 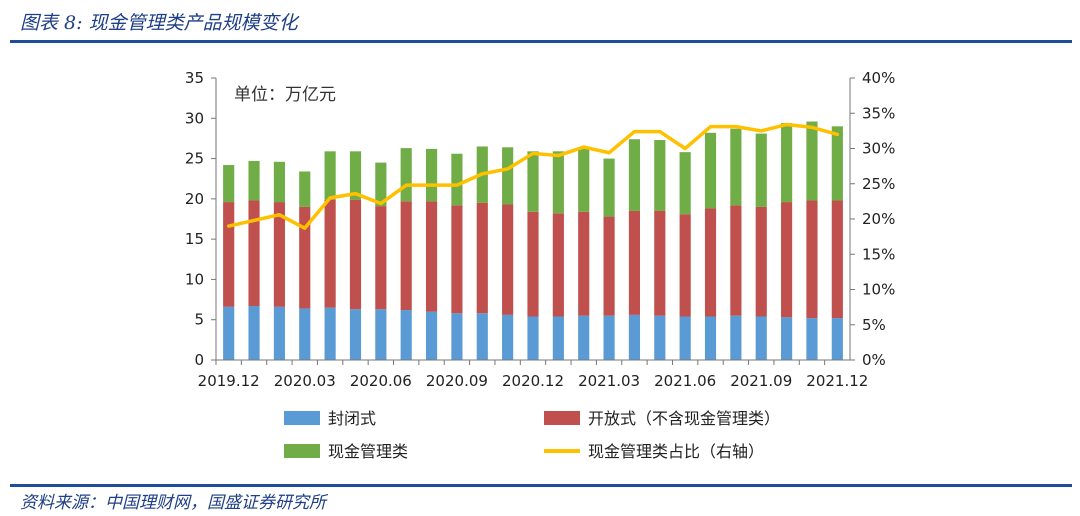 I want to click on bar-cash-2021.02, so click(x=584, y=179).